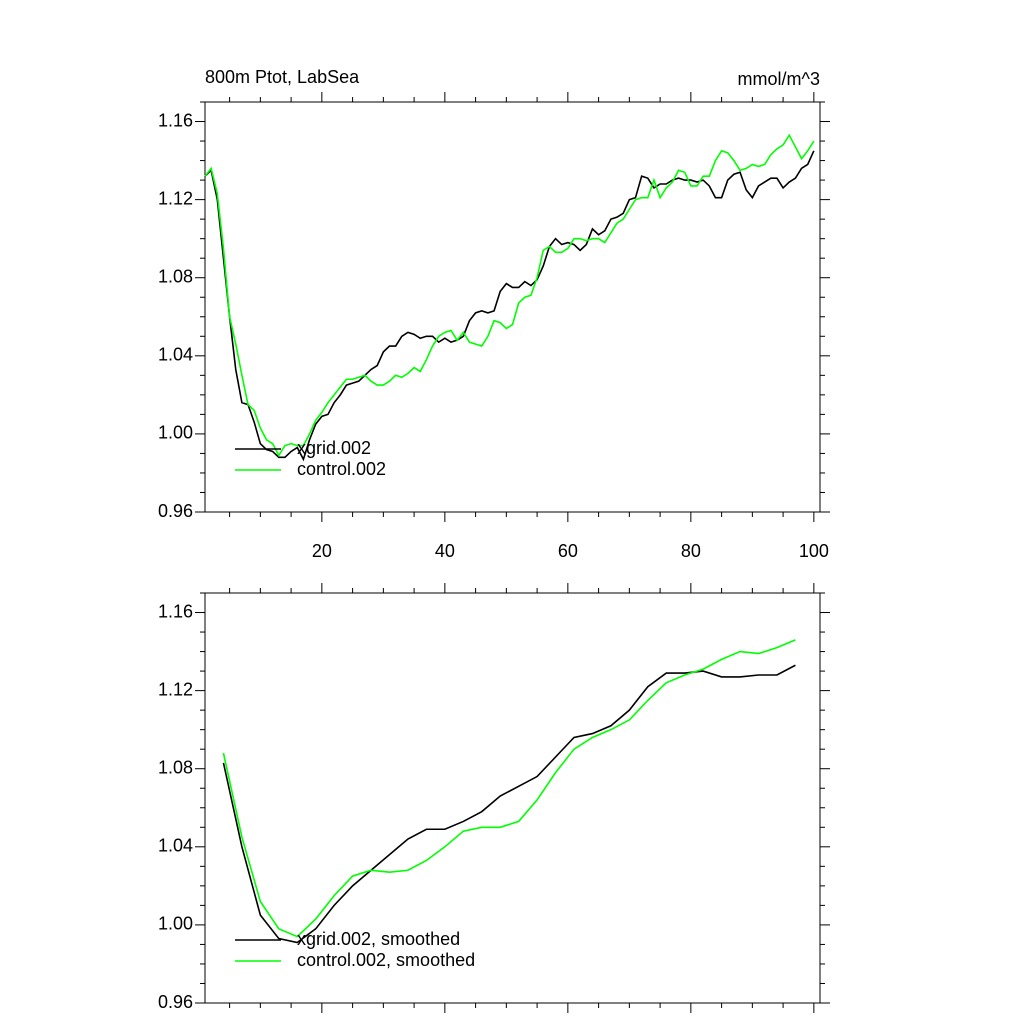  I want to click on legend-label: xgrid.002, so click(334, 448).